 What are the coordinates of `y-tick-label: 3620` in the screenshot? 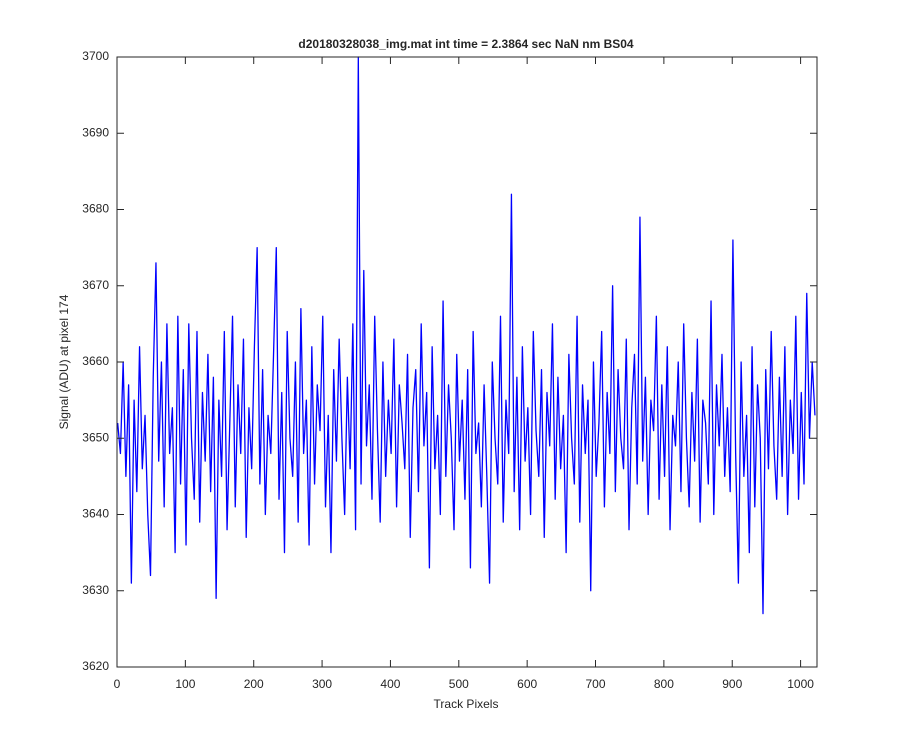 It's located at (95, 666).